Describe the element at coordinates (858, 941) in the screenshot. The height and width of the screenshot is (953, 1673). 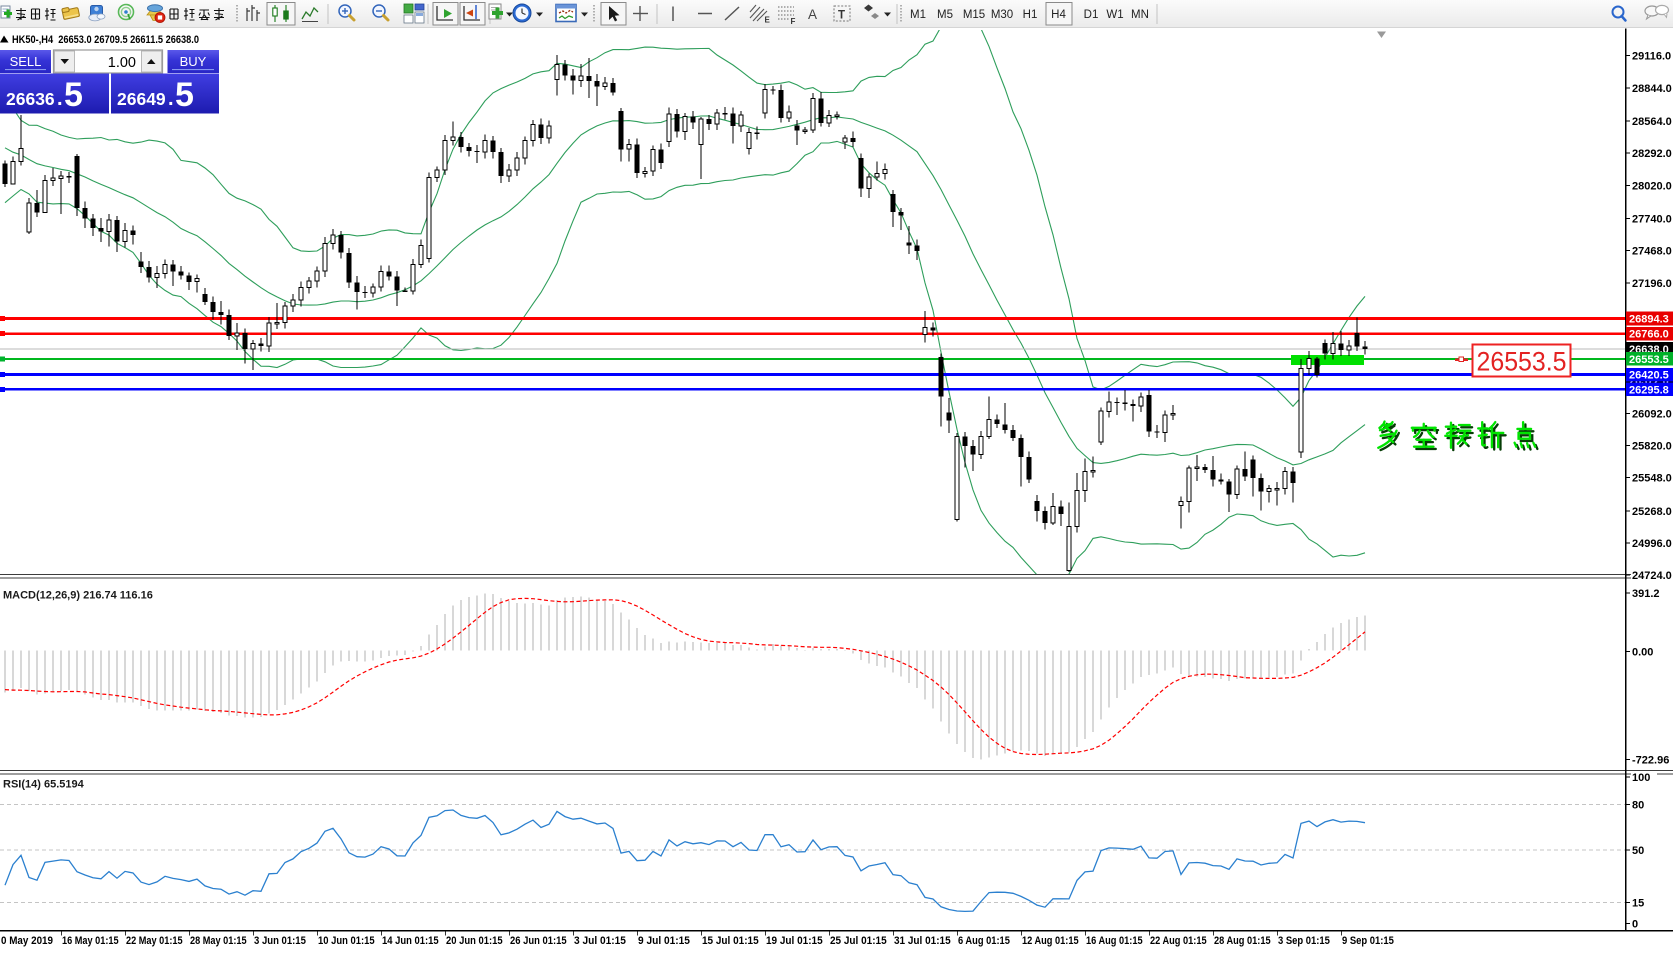
I see `svg-text: 25 Jul 01:15` at that location.